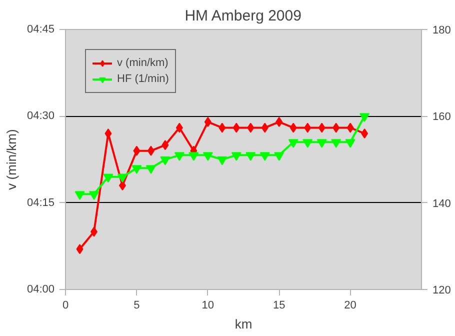 This screenshot has height=336, width=455. Describe the element at coordinates (243, 16) in the screenshot. I see `chart-title: HM Amberg 2009` at that location.